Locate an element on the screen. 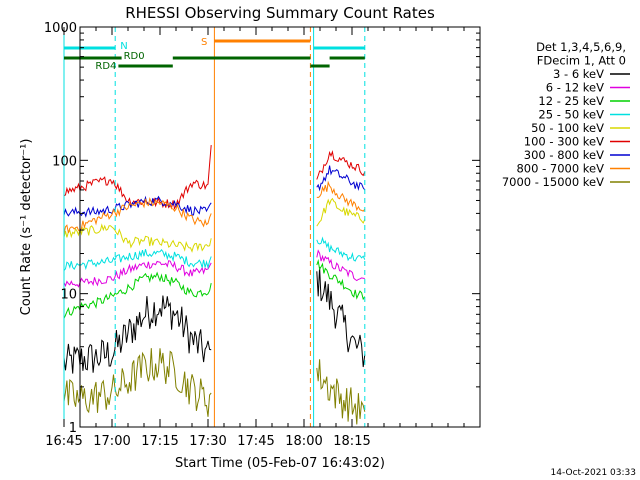 The width and height of the screenshot is (640, 480). flag-label-3: S is located at coordinates (204, 42).